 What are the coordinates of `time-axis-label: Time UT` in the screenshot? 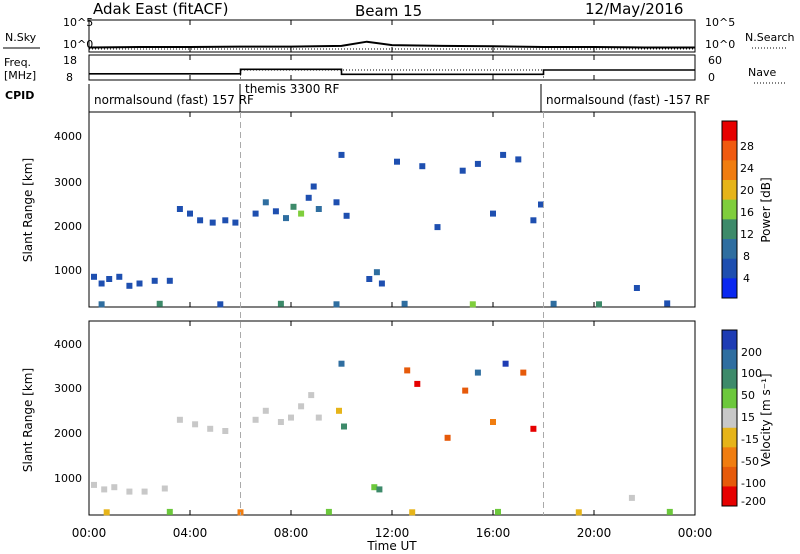 It's located at (391, 546).